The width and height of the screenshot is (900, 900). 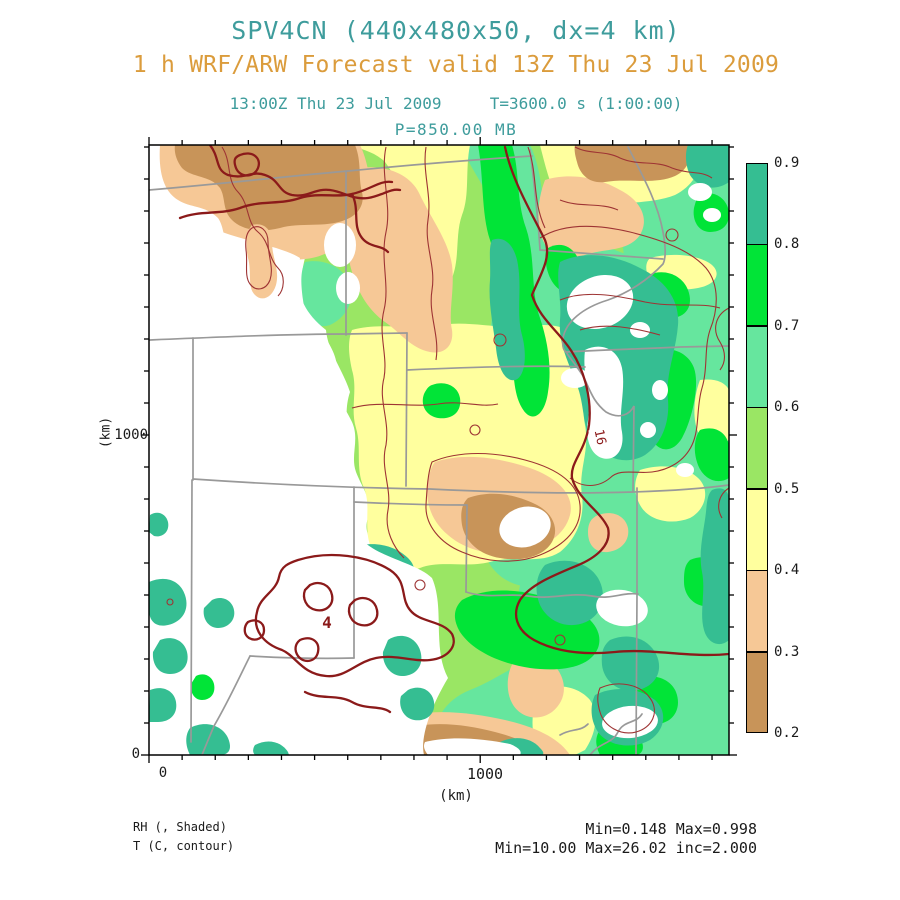 What do you see at coordinates (456, 30) in the screenshot?
I see `page-title: SPV4CN (440x480x50, dx=4 km)` at bounding box center [456, 30].